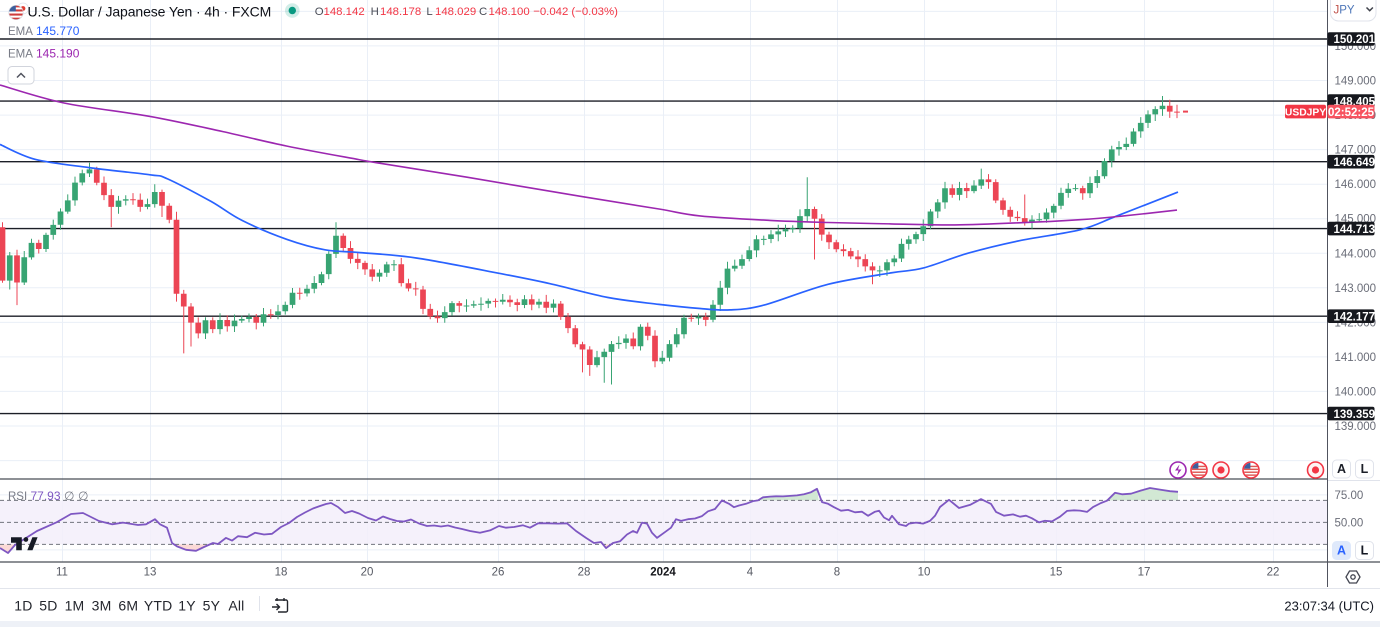 The width and height of the screenshot is (1380, 627). I want to click on svg-text: 139.359, so click(1355, 415).